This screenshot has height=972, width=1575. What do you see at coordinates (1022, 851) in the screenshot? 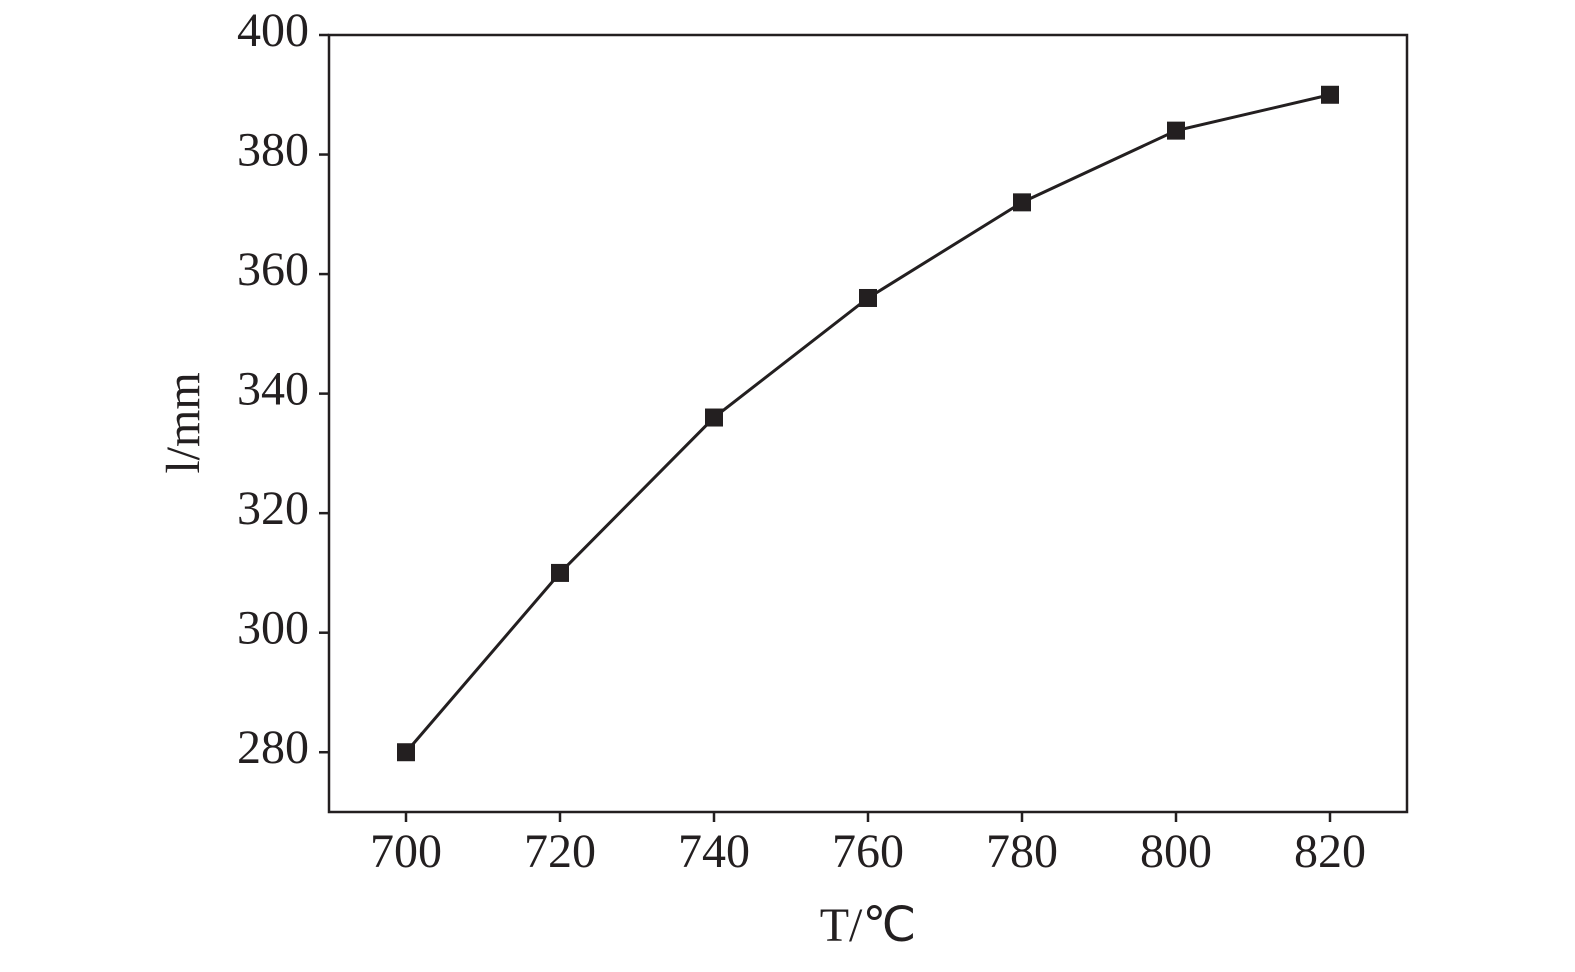
I see `x-tick-label: 780` at bounding box center [1022, 851].